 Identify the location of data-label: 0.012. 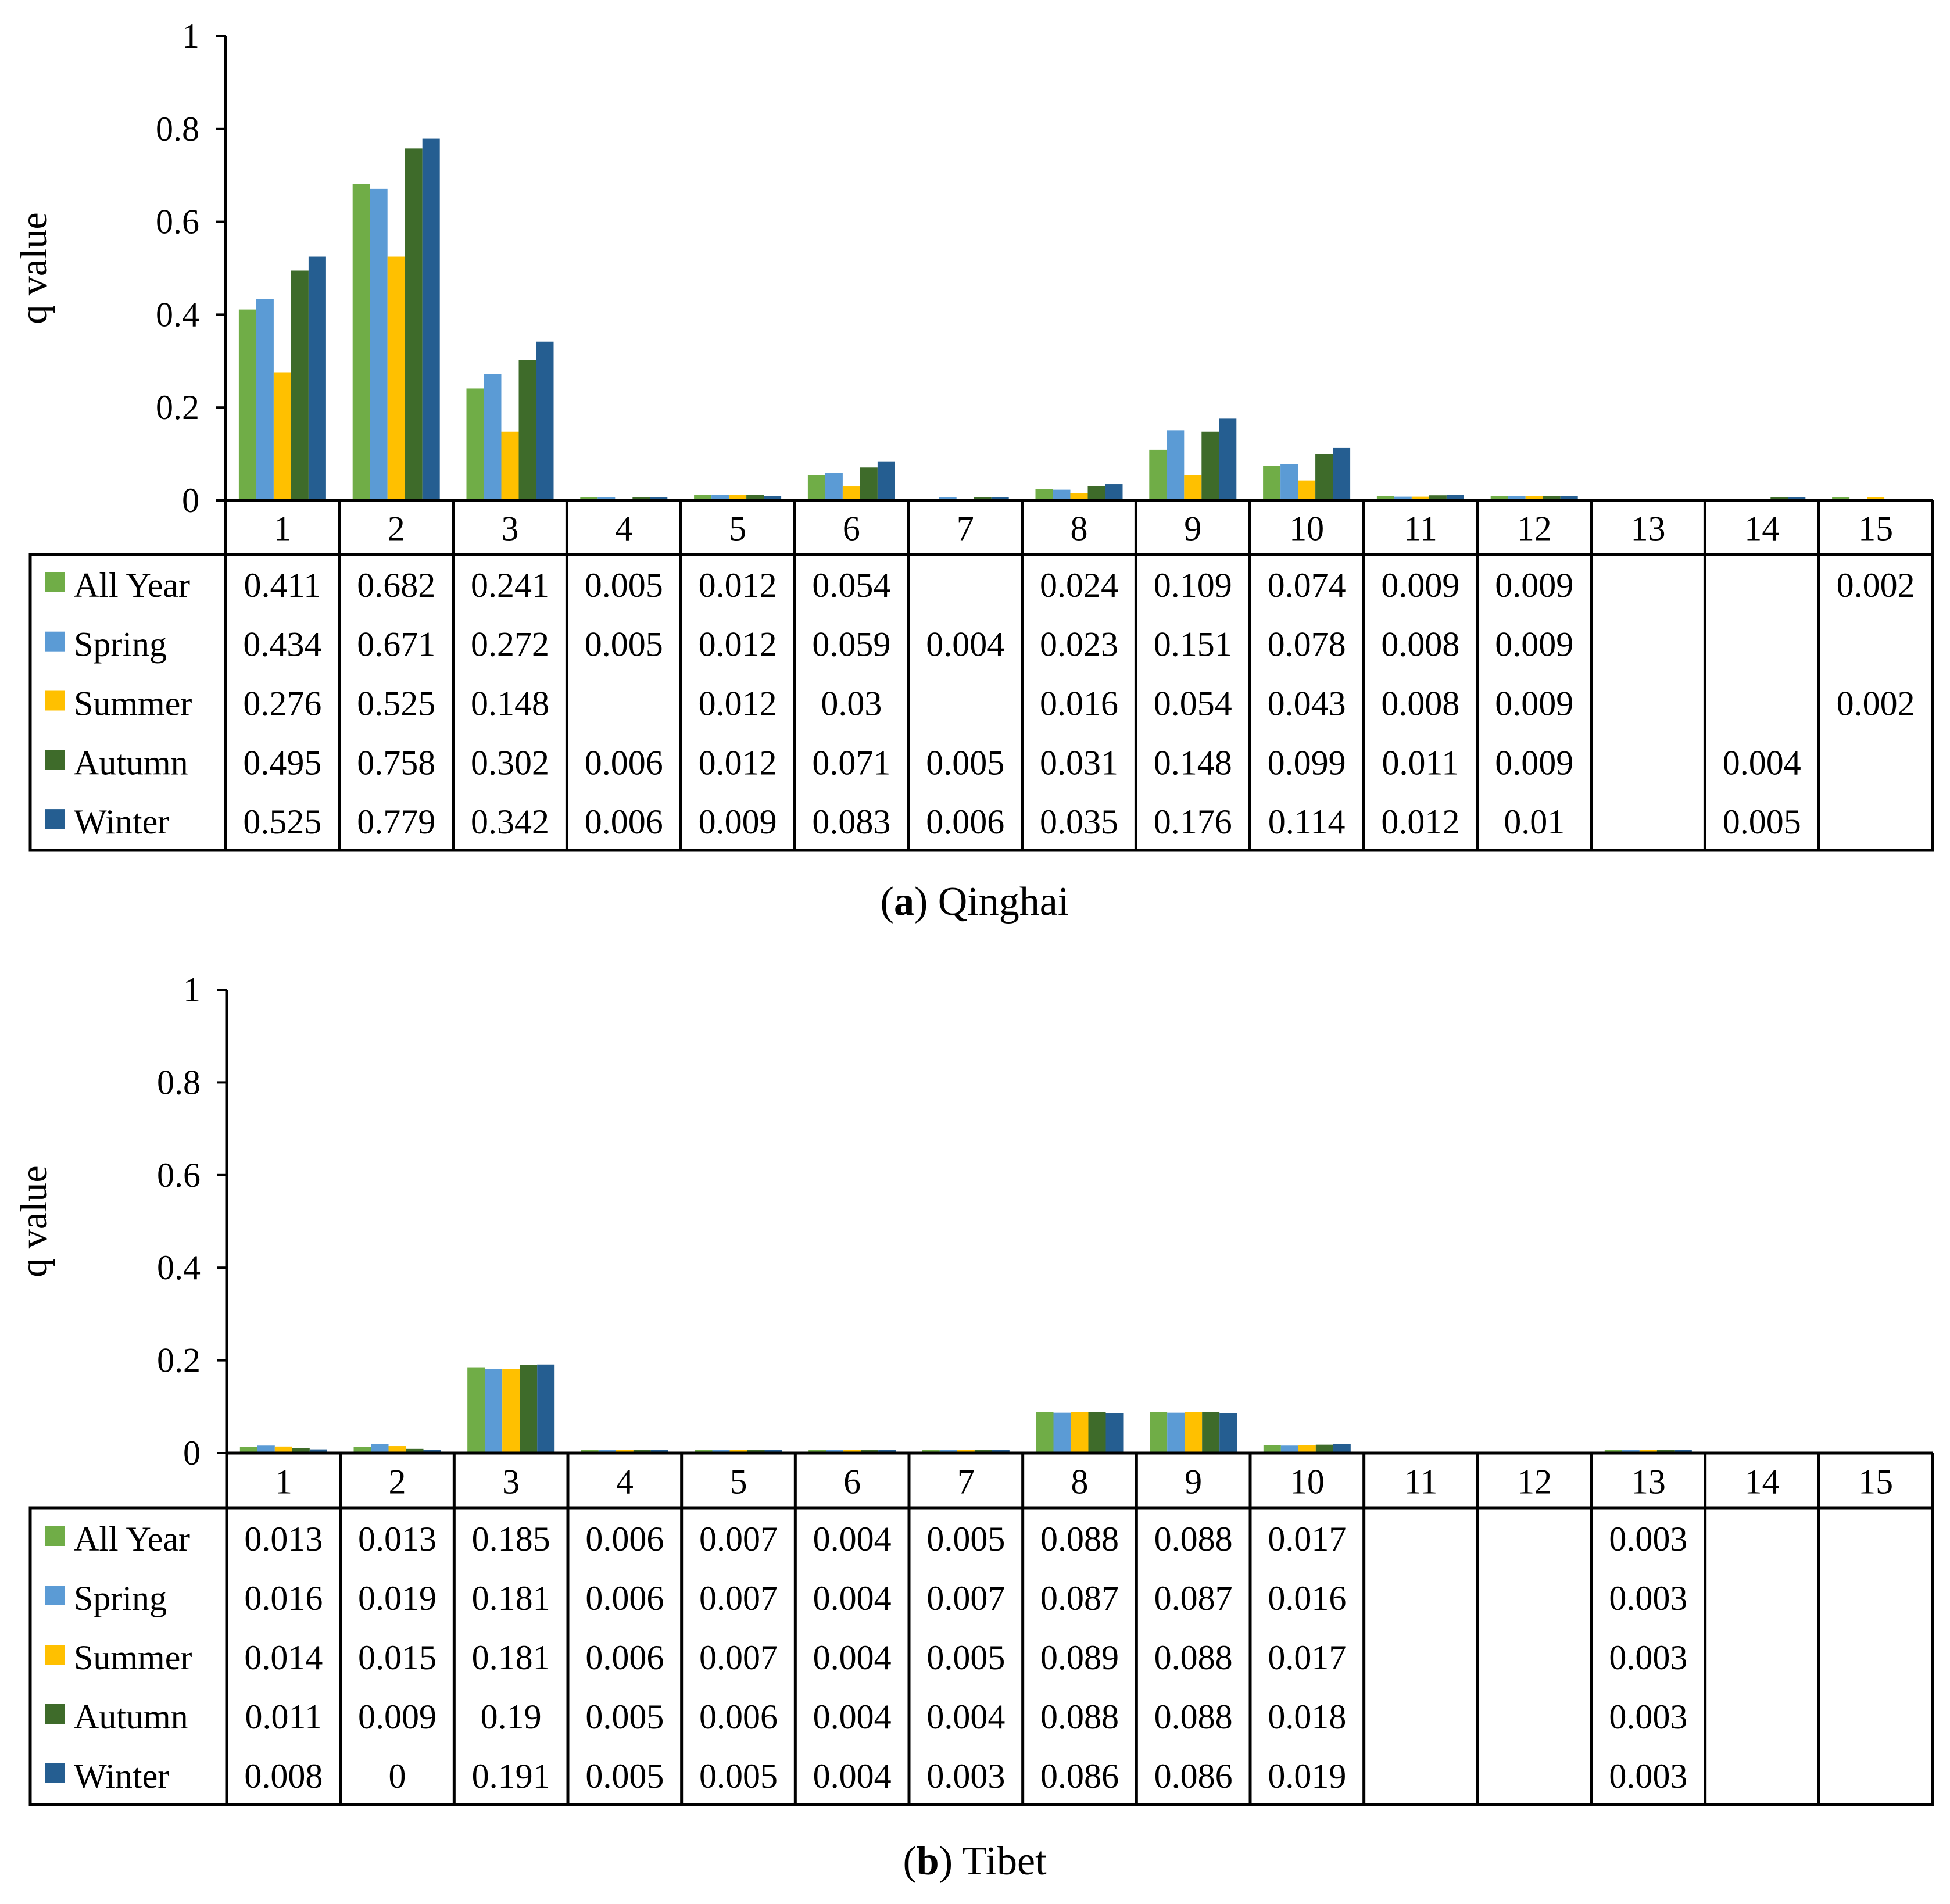
(1420, 822).